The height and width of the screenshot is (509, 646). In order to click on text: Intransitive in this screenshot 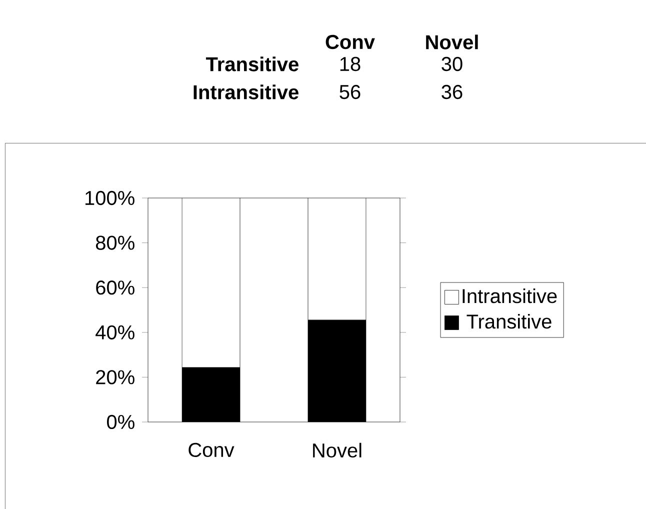, I will do `click(246, 92)`.